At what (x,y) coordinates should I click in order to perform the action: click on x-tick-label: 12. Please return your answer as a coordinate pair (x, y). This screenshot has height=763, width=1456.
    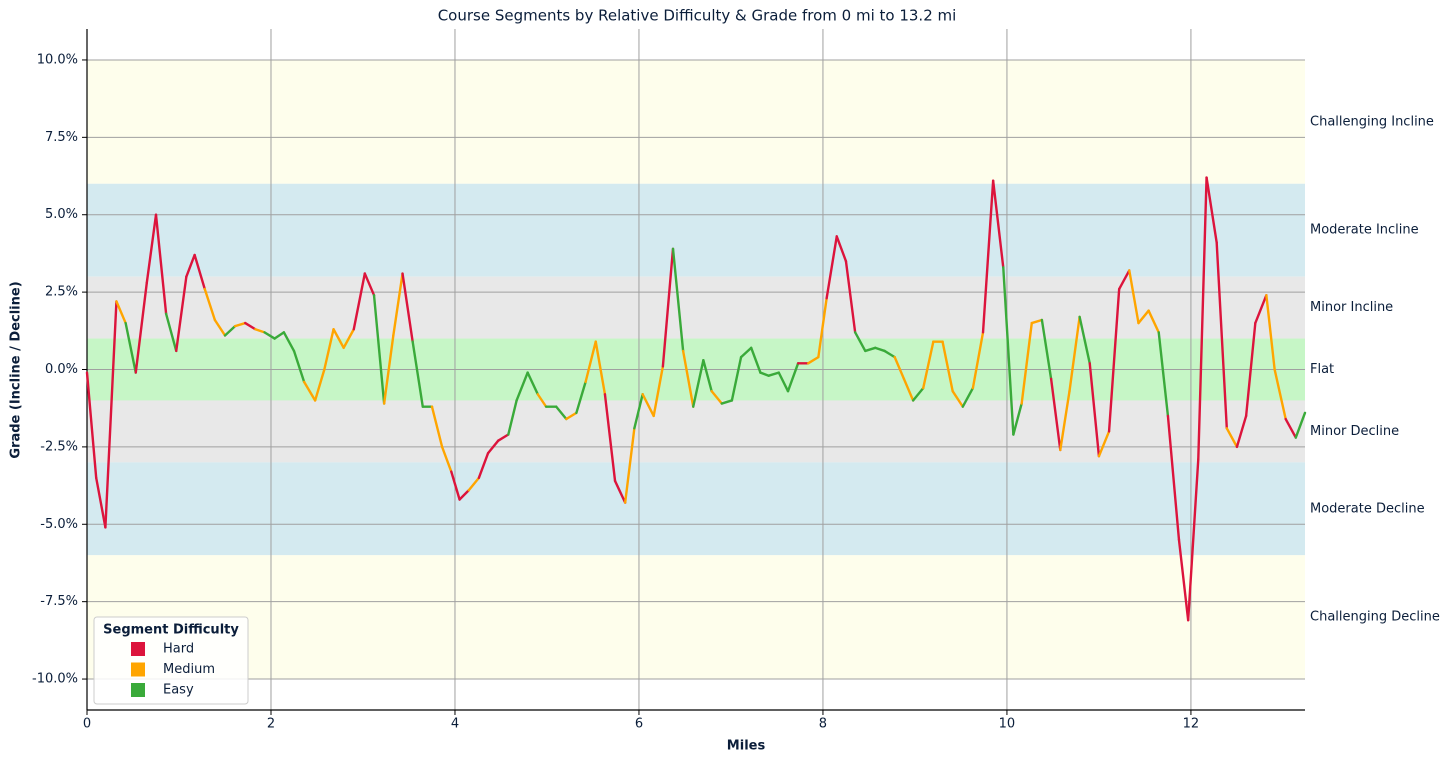
    Looking at the image, I should click on (1191, 724).